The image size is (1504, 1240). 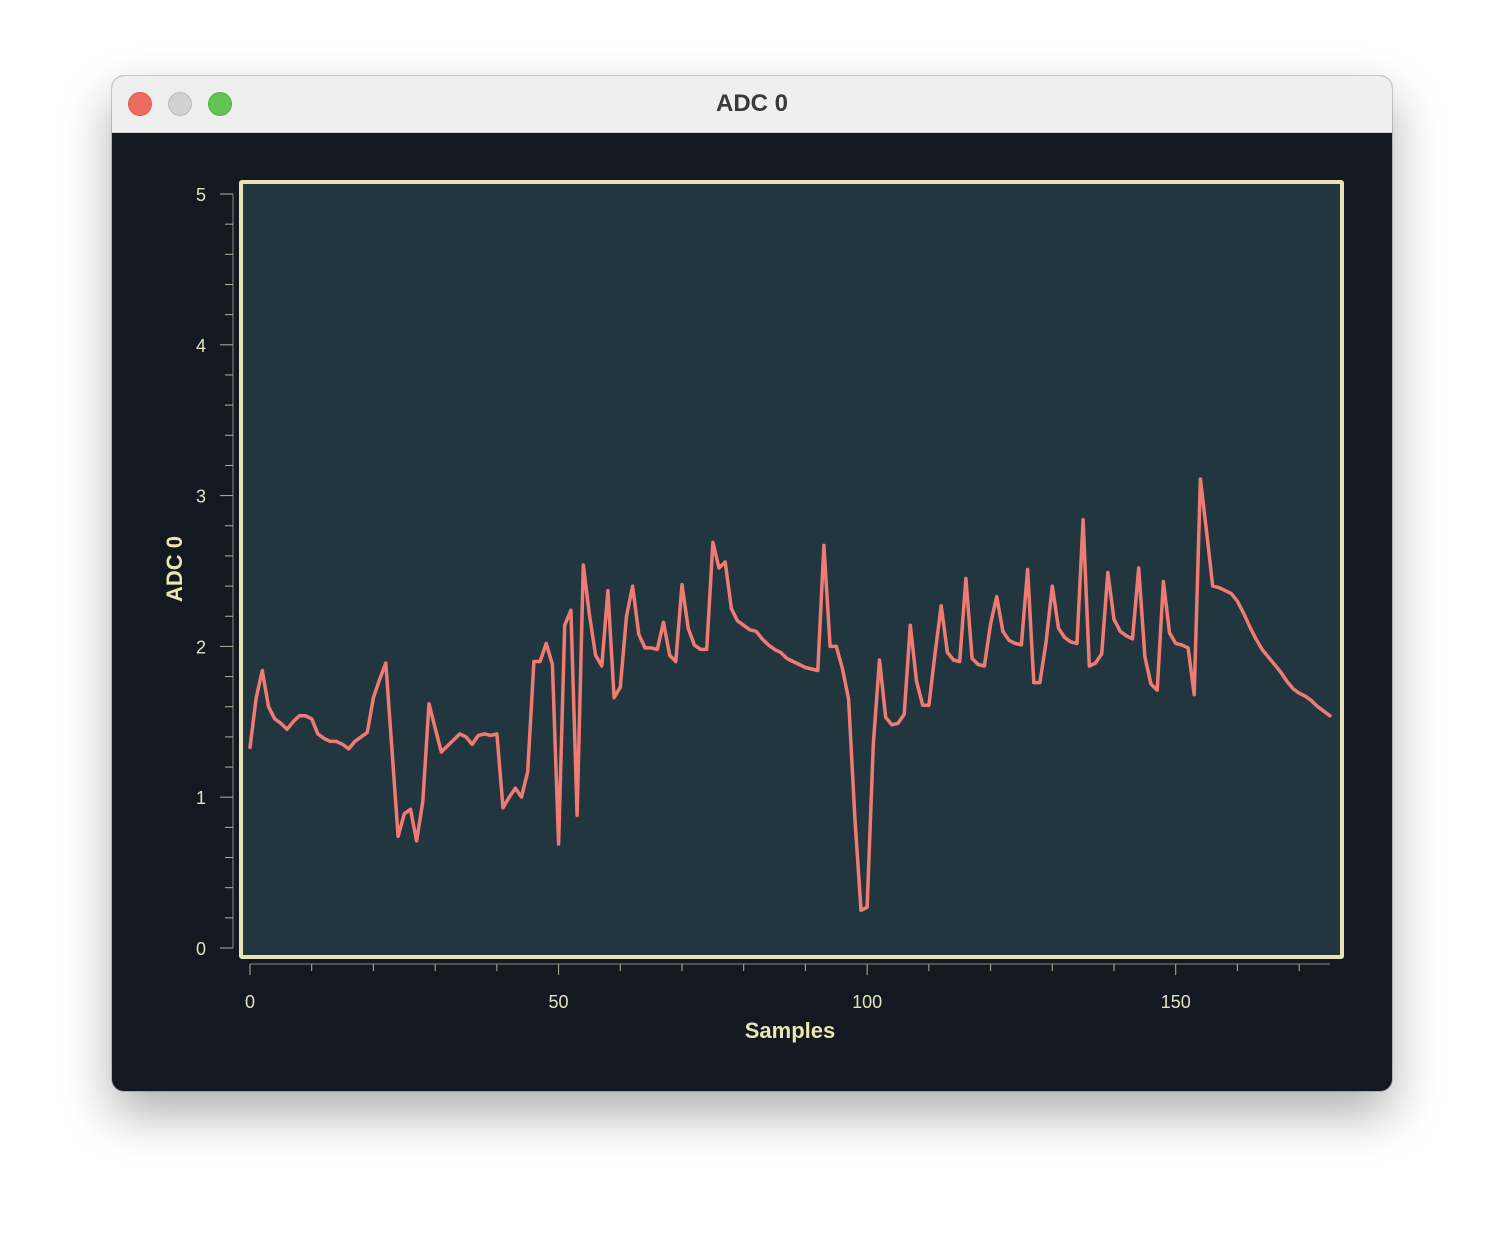 What do you see at coordinates (1176, 1002) in the screenshot?
I see `x-tick-label: 150` at bounding box center [1176, 1002].